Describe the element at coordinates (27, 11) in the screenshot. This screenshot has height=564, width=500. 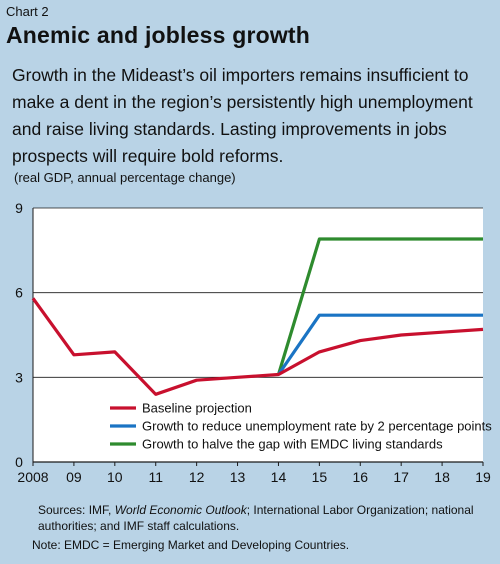
I see `chart-label: Chart 2` at that location.